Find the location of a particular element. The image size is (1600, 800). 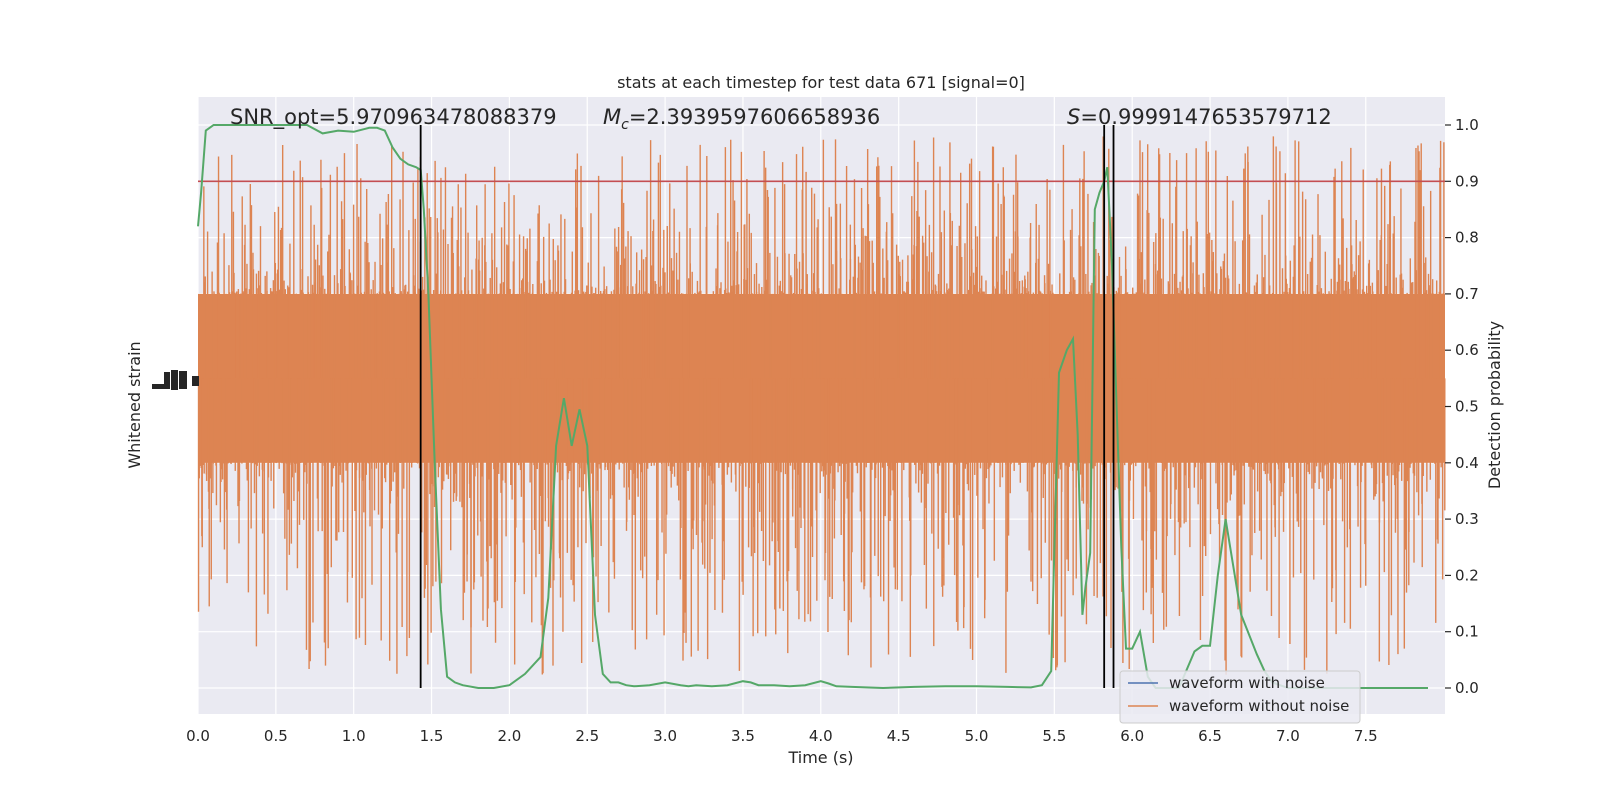

x-tick-label: 2.0 is located at coordinates (509, 736).